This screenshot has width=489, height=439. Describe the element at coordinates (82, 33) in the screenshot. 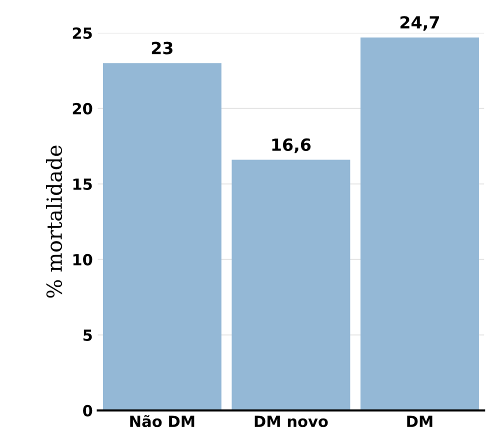

I see `y-tick-label: 25` at that location.